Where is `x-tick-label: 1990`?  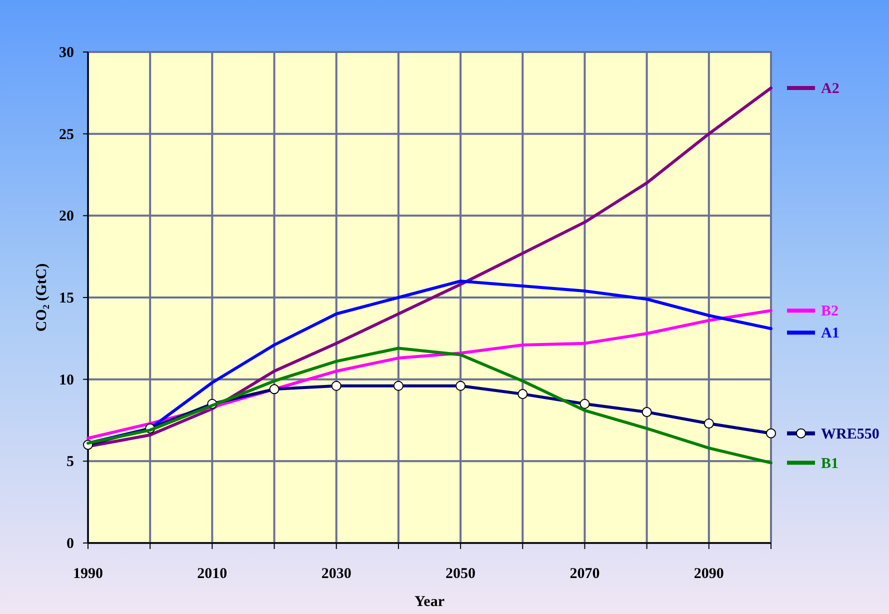
x-tick-label: 1990 is located at coordinates (88, 574).